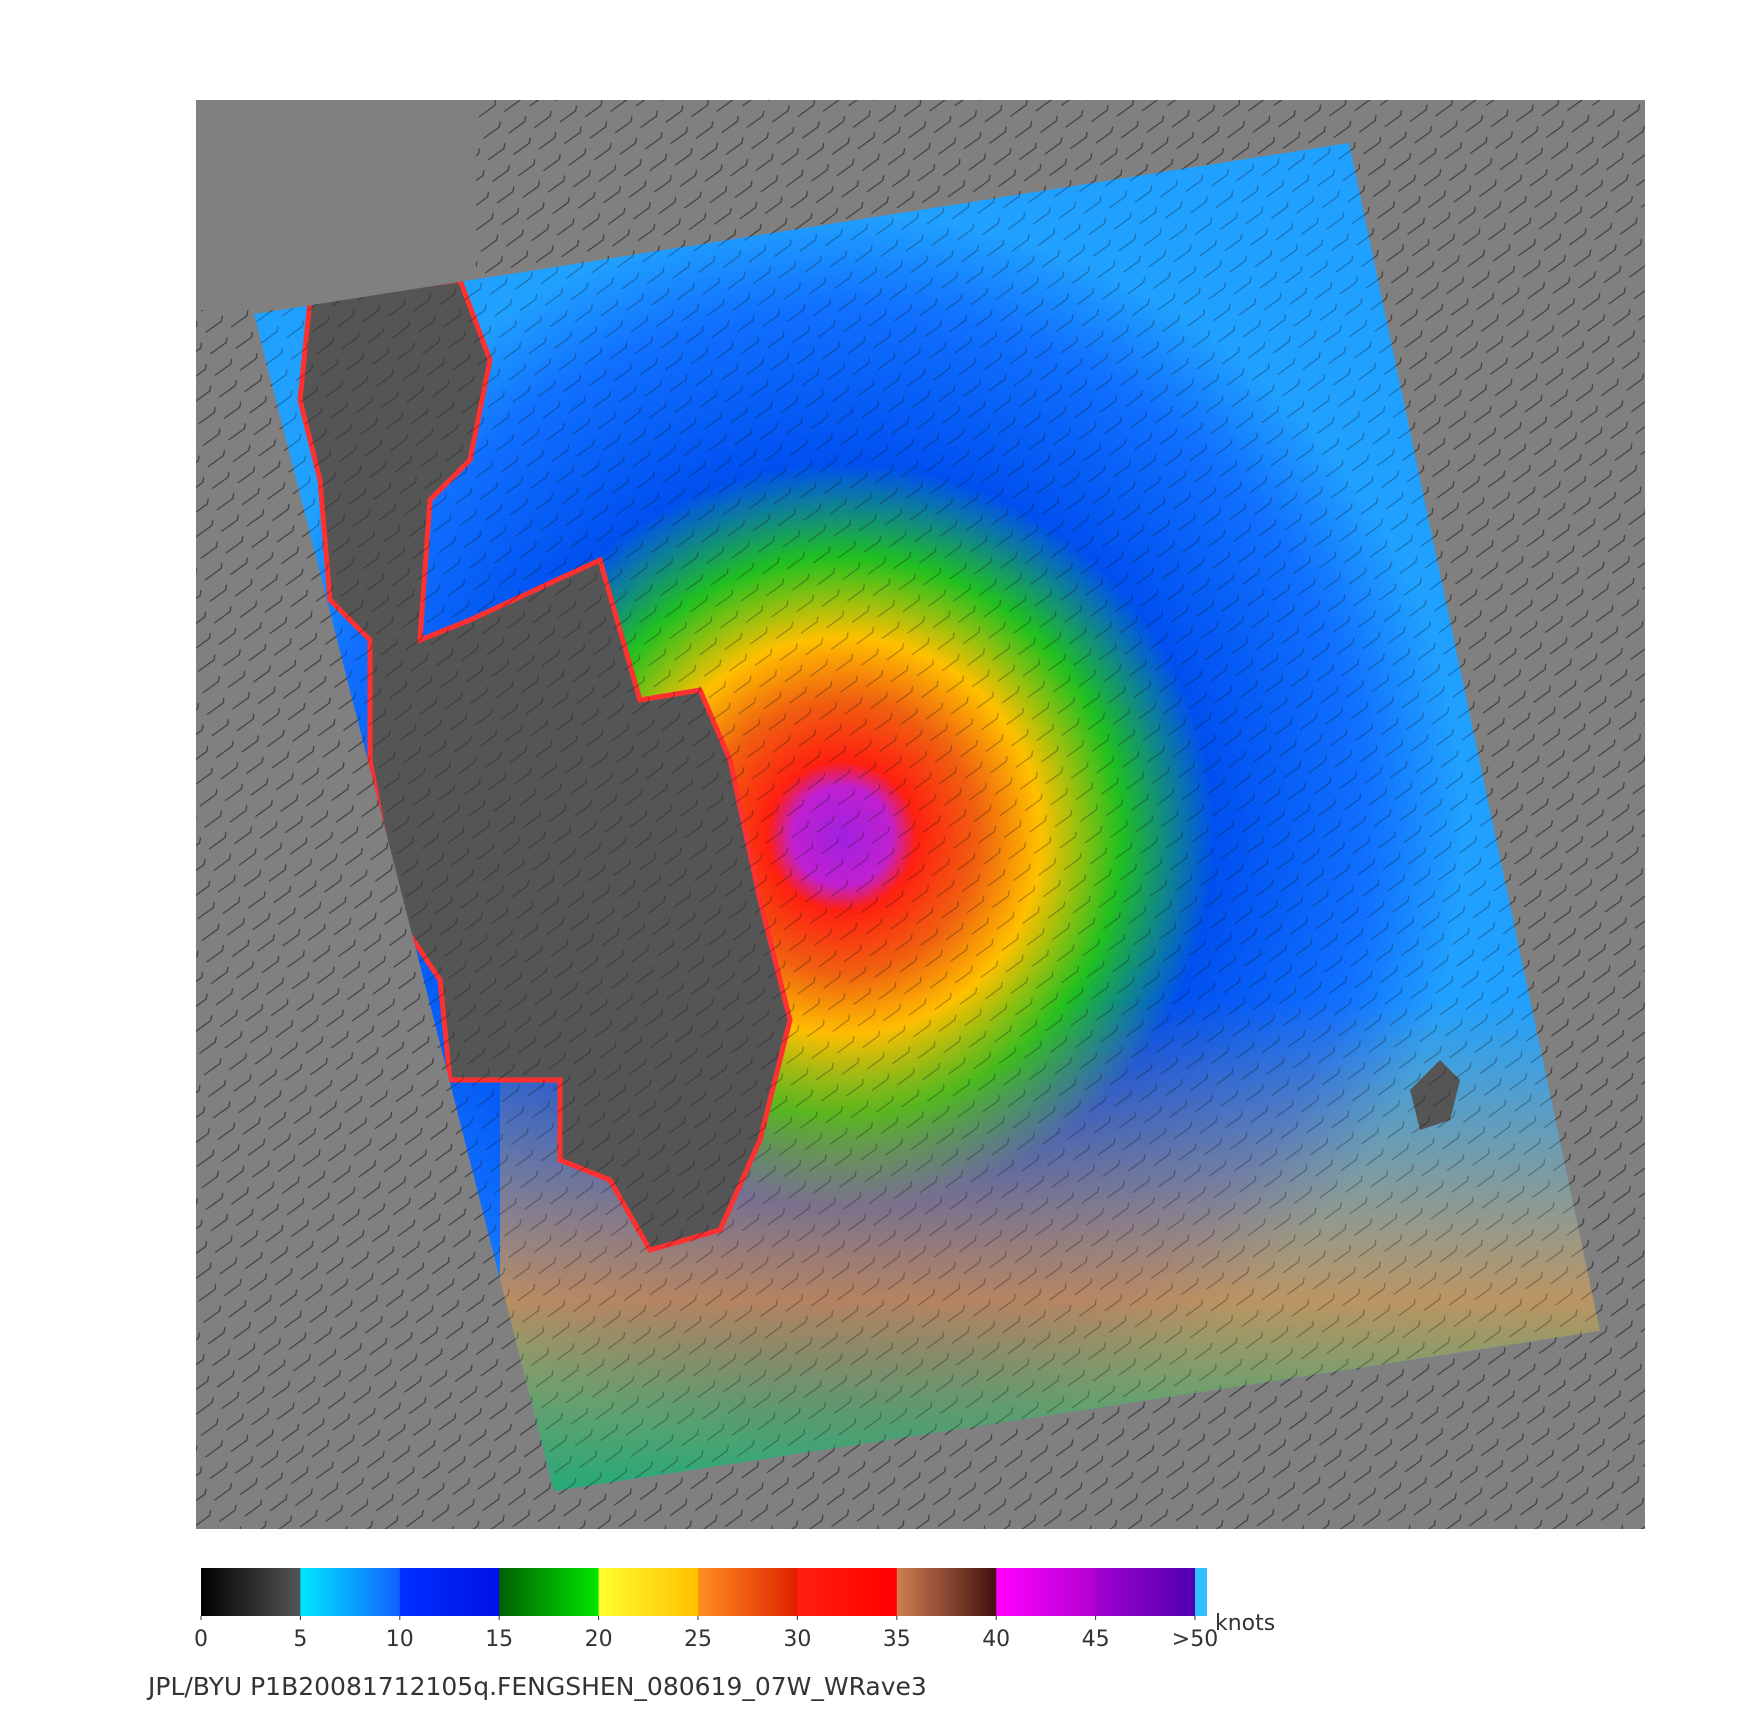 The width and height of the screenshot is (1740, 1720). Describe the element at coordinates (698, 1639) in the screenshot. I see `colorbar-tick-label: 25` at that location.